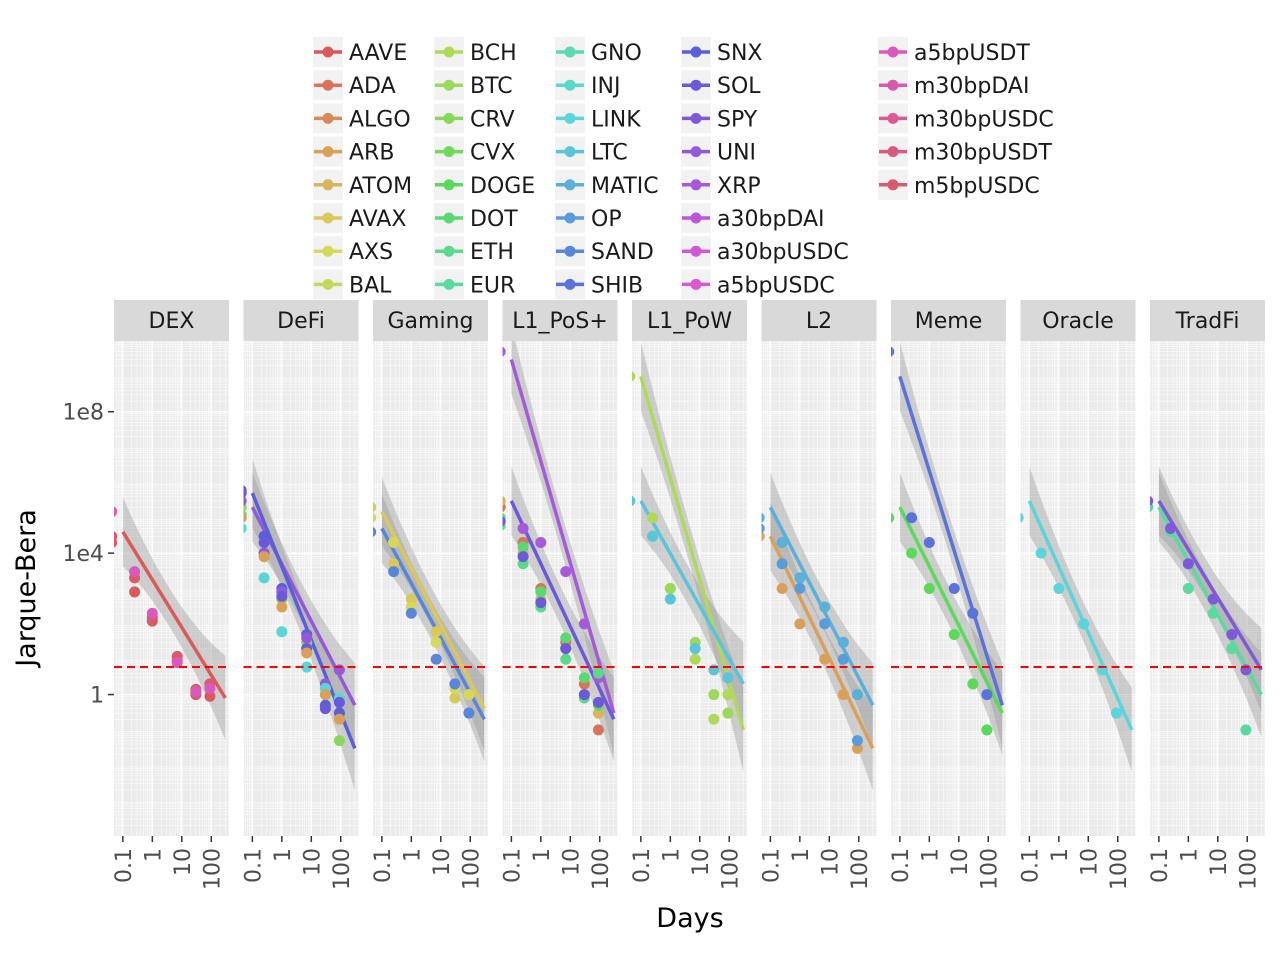 This screenshot has width=1280, height=960. Describe the element at coordinates (1080, 615) in the screenshot. I see `fit-line-LINK` at that location.